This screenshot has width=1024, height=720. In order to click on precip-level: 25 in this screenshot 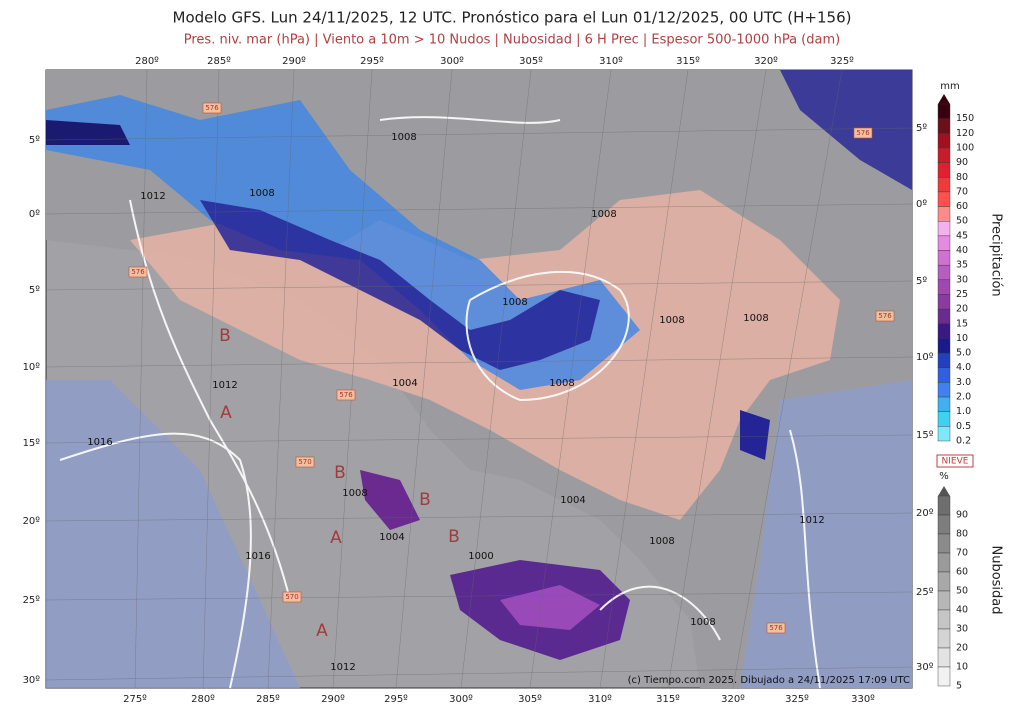, I will do `click(962, 294)`.